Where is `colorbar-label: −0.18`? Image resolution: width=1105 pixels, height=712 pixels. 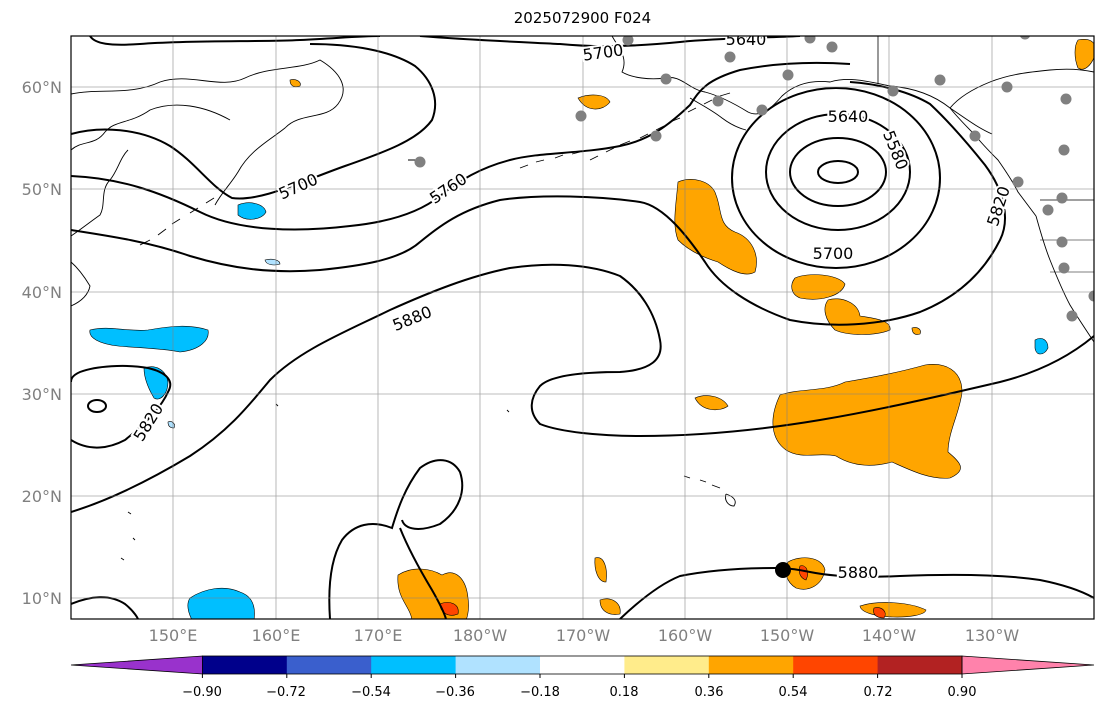
colorbar-label: −0.18 is located at coordinates (540, 692).